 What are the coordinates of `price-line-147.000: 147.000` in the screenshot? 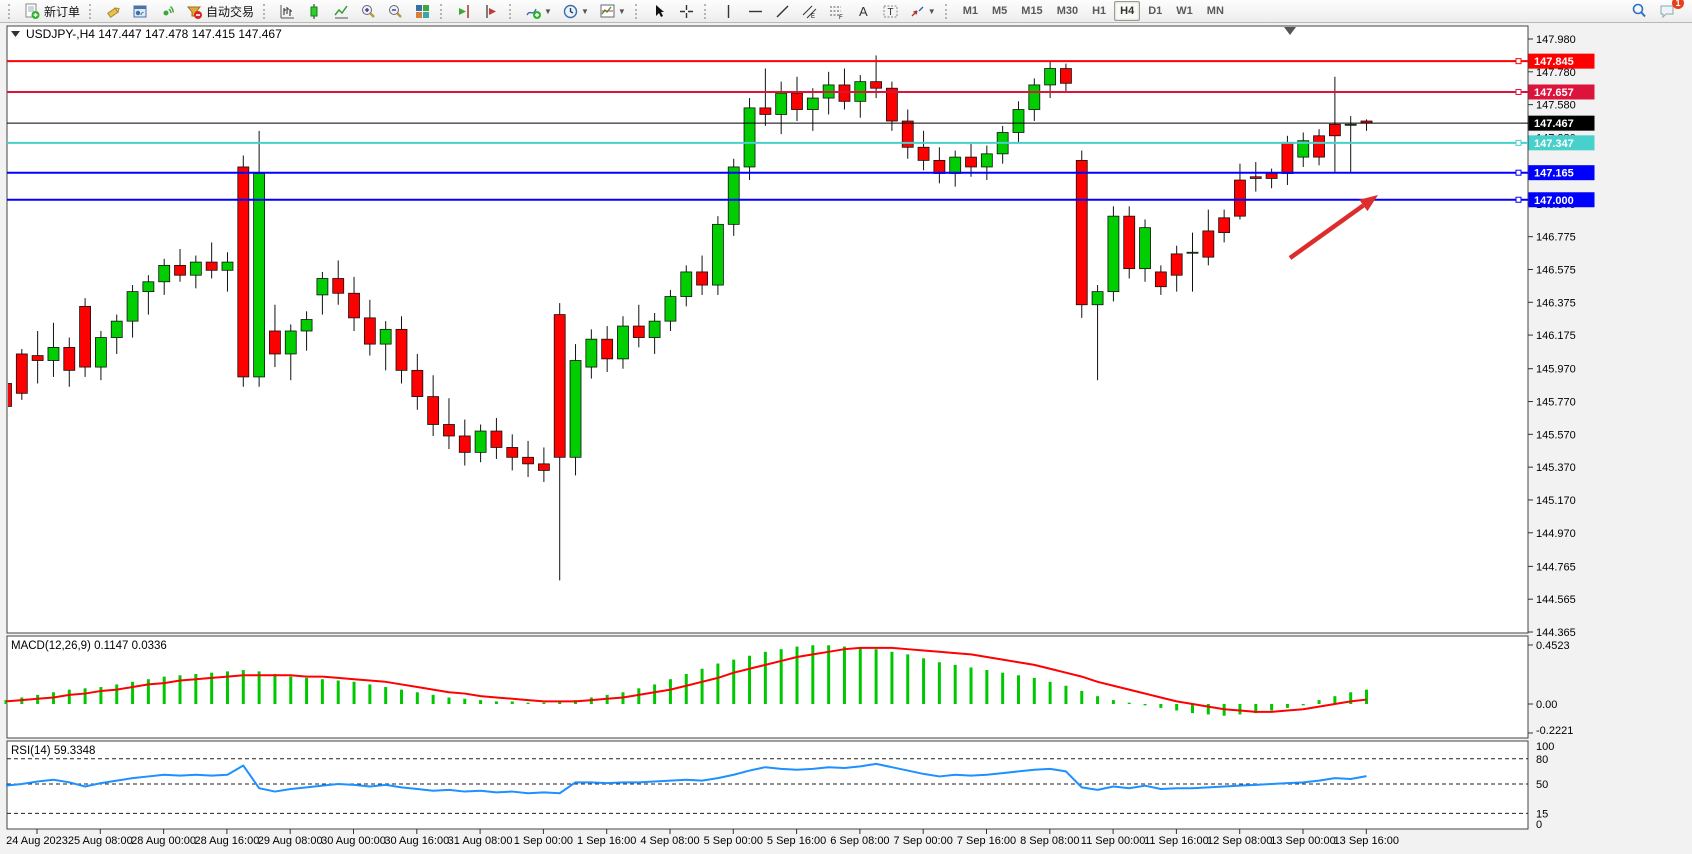 It's located at (801, 200).